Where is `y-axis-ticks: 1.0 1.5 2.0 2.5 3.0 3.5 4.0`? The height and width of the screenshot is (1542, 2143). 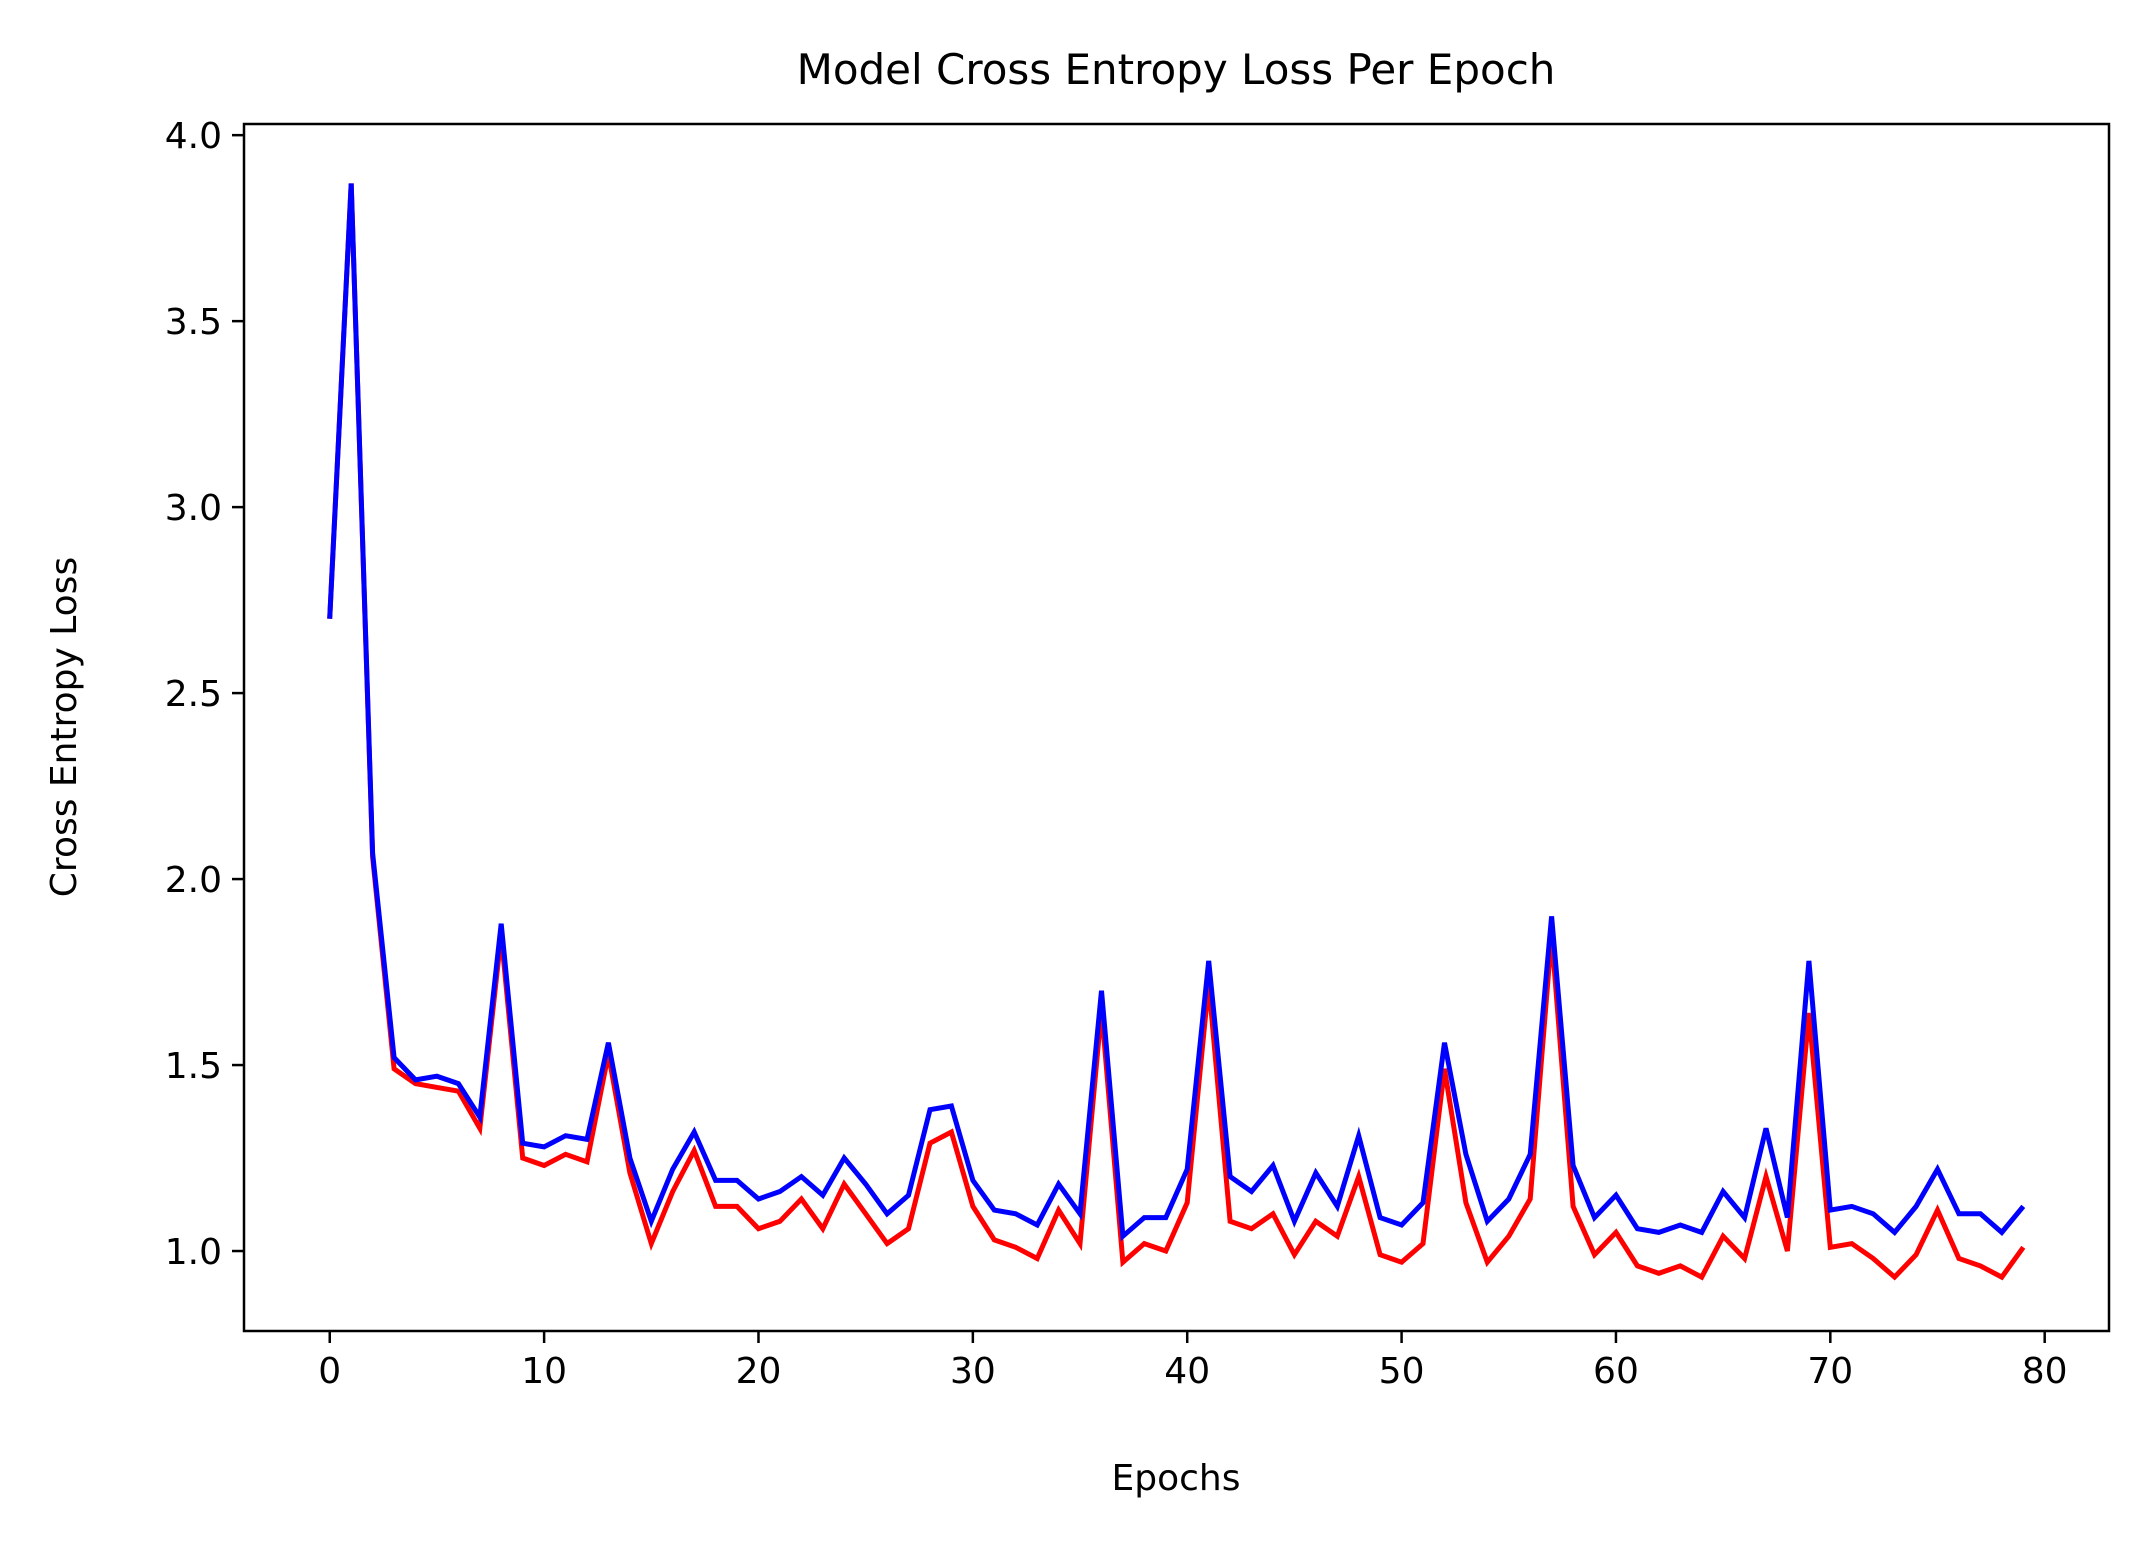 y-axis-ticks: 1.0 1.5 2.0 2.5 3.0 3.5 4.0 is located at coordinates (204, 694).